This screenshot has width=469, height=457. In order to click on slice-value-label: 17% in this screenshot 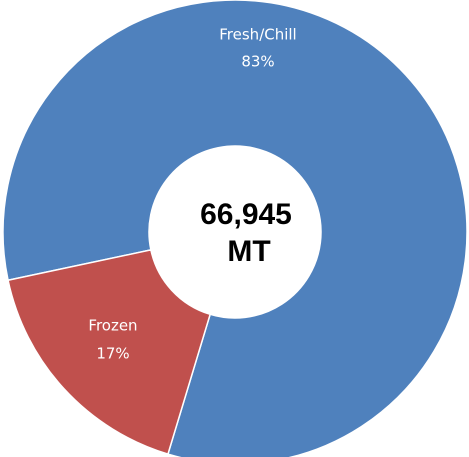, I will do `click(112, 354)`.